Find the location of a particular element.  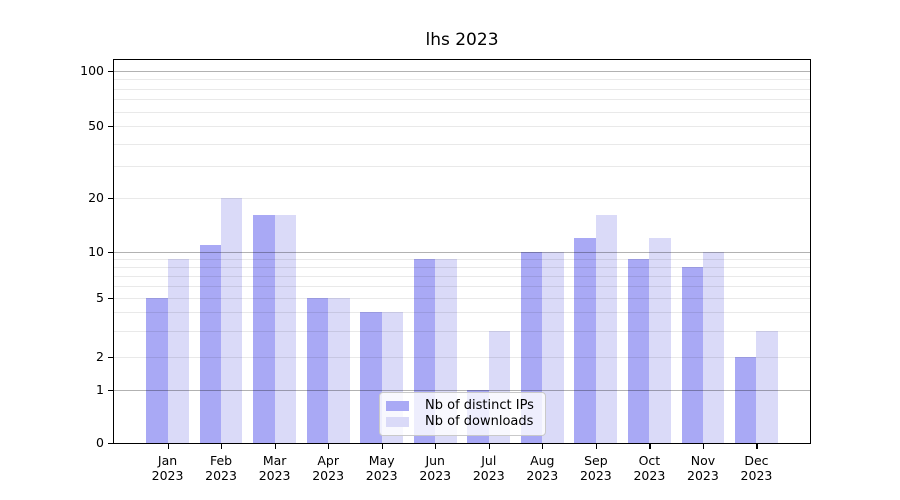

legend-row-downloads: Nb of downloads is located at coordinates (461, 422).